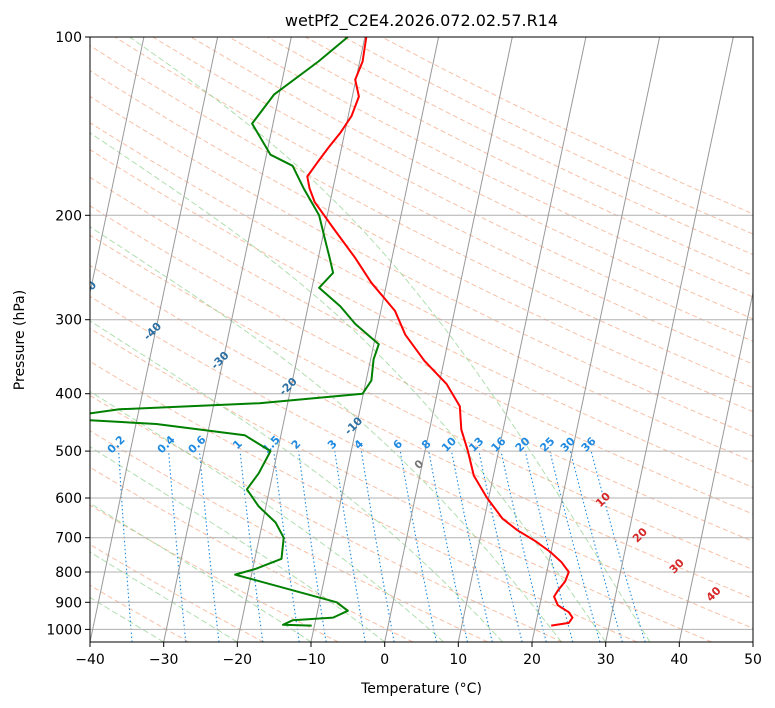 The width and height of the screenshot is (775, 708). What do you see at coordinates (753, 660) in the screenshot?
I see `x-tick-label: 50` at bounding box center [753, 660].